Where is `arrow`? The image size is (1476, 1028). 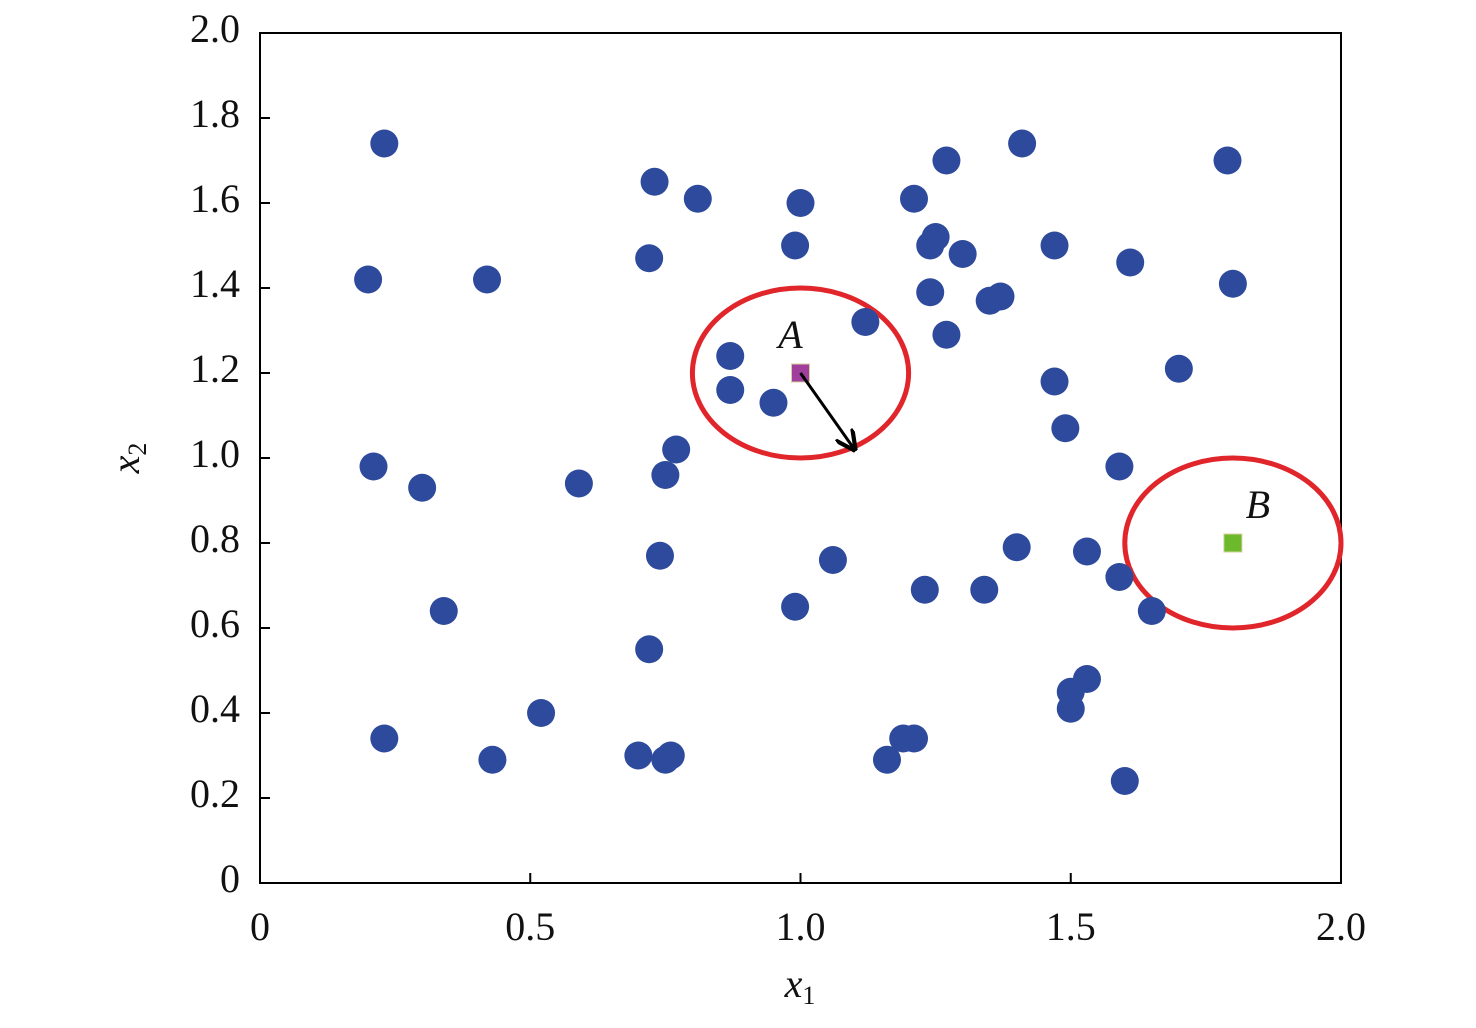
arrow is located at coordinates (827, 411).